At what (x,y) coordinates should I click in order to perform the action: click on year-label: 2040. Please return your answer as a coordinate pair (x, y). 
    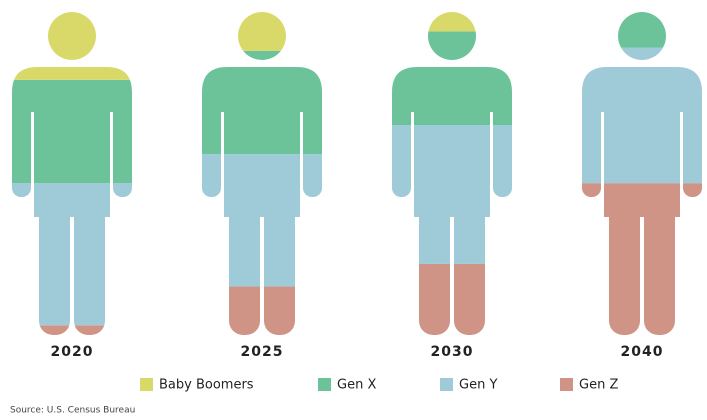
    Looking at the image, I should click on (642, 352).